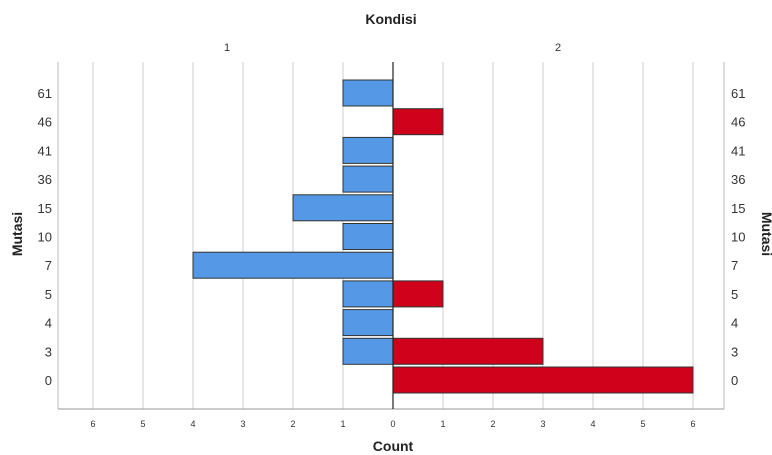  What do you see at coordinates (48, 294) in the screenshot?
I see `y-tick-label-left: 5` at bounding box center [48, 294].